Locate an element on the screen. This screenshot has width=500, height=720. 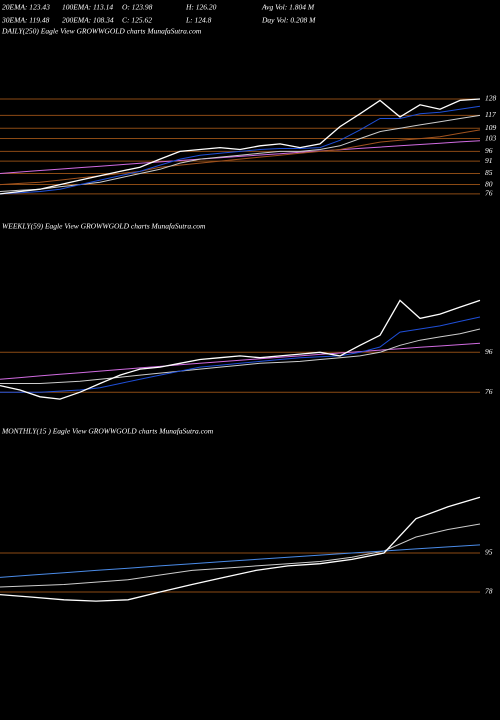
y-tick-label: 103 is located at coordinates (491, 137).